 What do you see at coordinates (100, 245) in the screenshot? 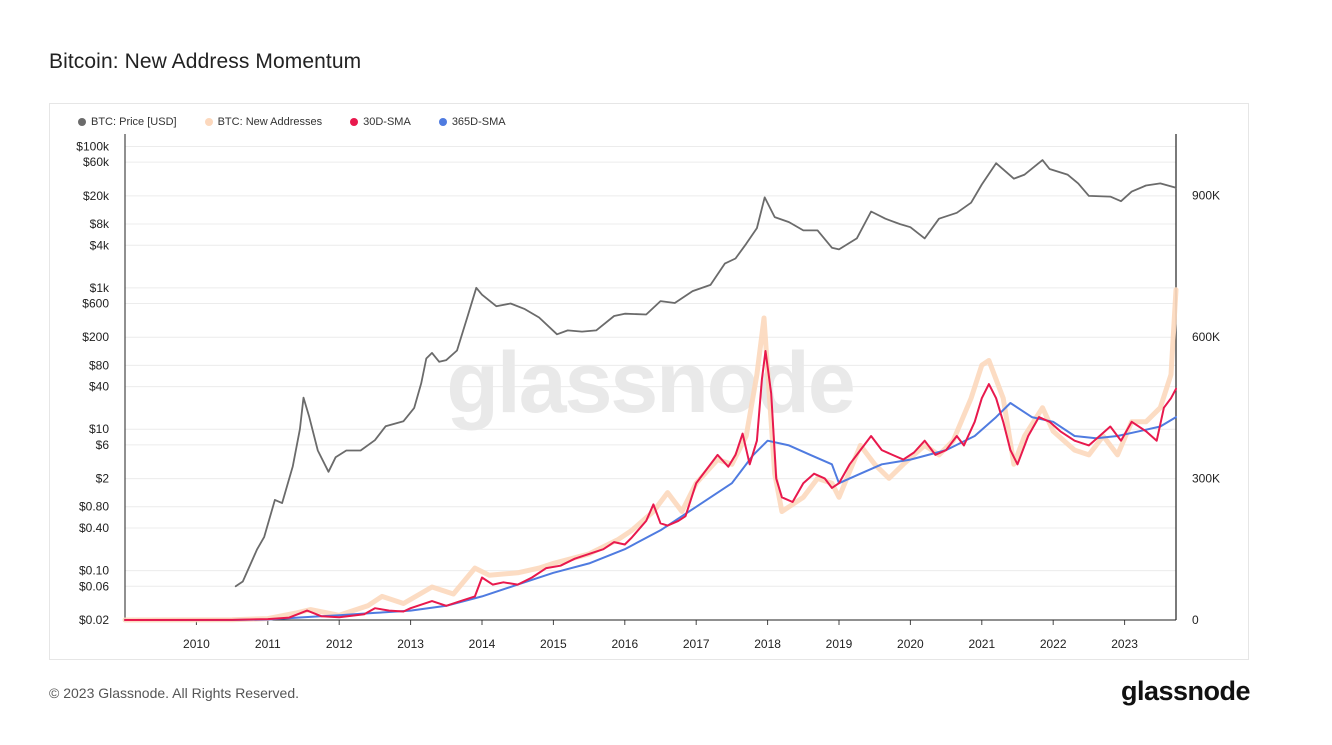
I see `y-left-tick-label: $4k` at bounding box center [100, 245].